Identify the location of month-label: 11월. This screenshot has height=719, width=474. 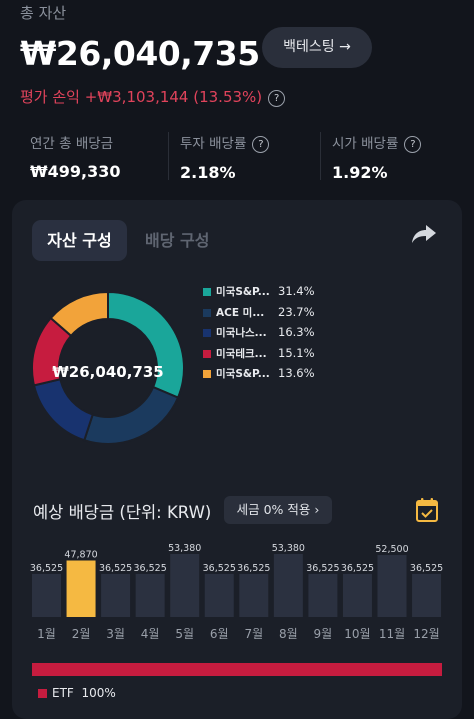
(392, 634).